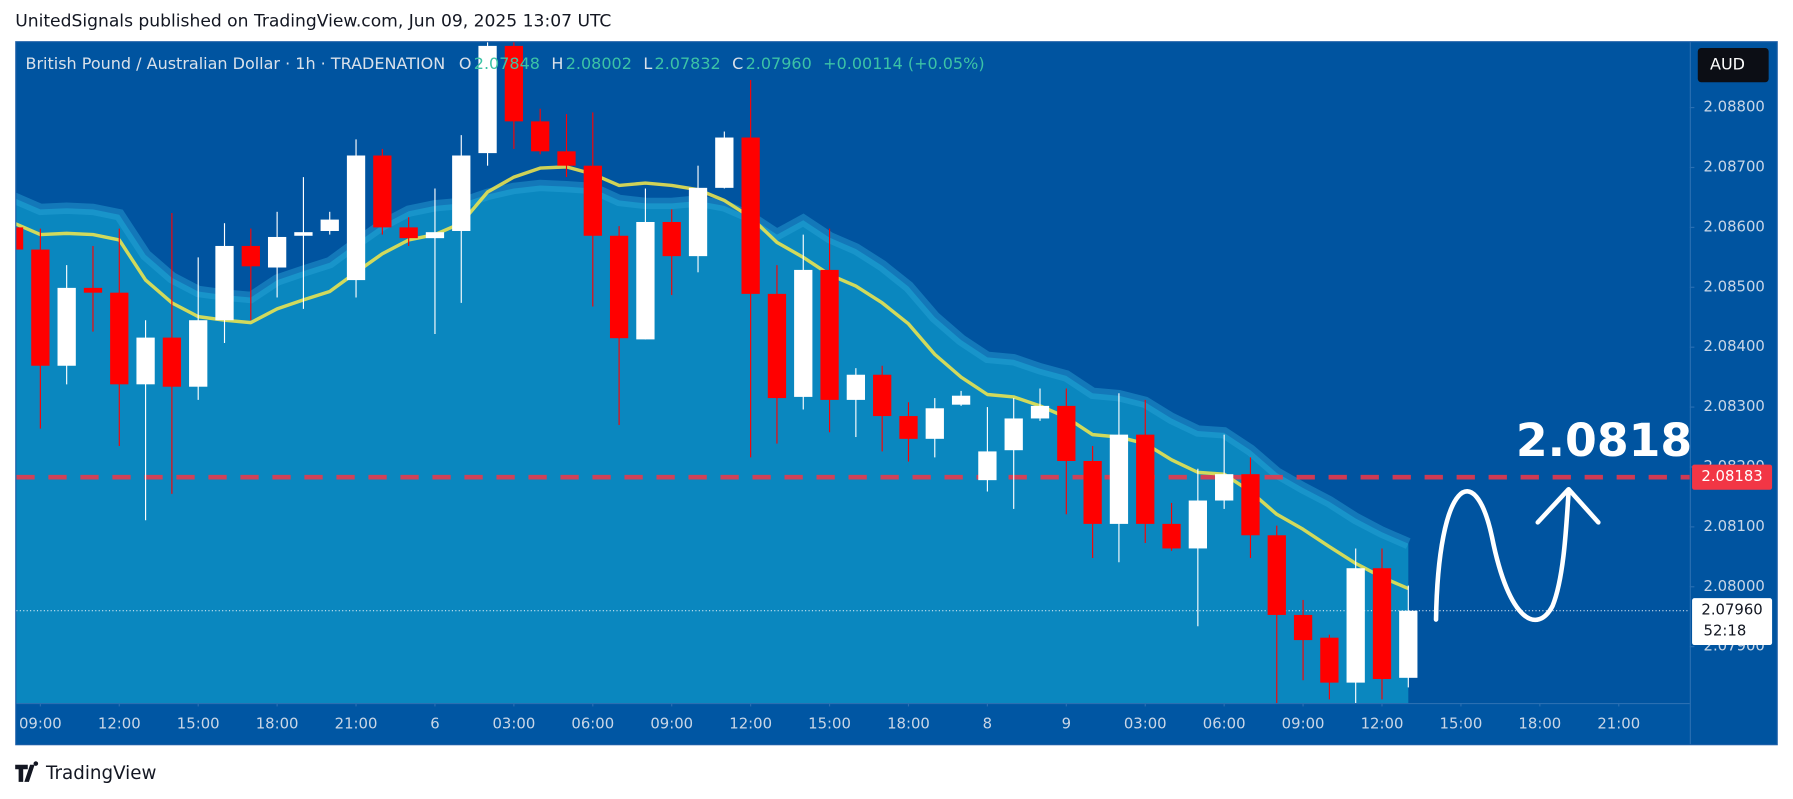 The image size is (1793, 799). I want to click on last-price-label: 2.07960, so click(1731, 610).